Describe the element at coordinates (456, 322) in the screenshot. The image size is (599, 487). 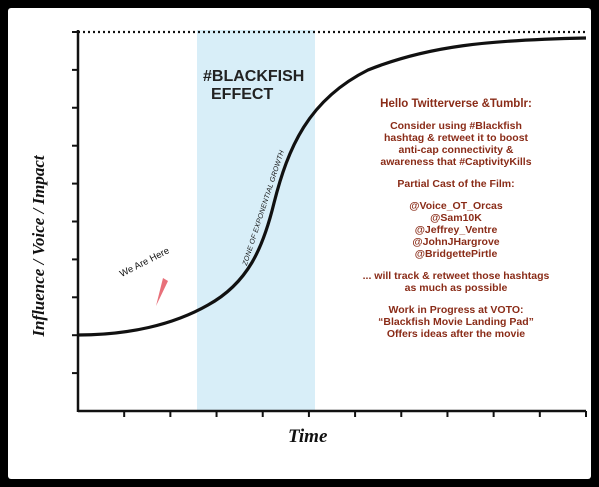
I see `wip-line: “Blackfish Movie Landing Pad”` at that location.